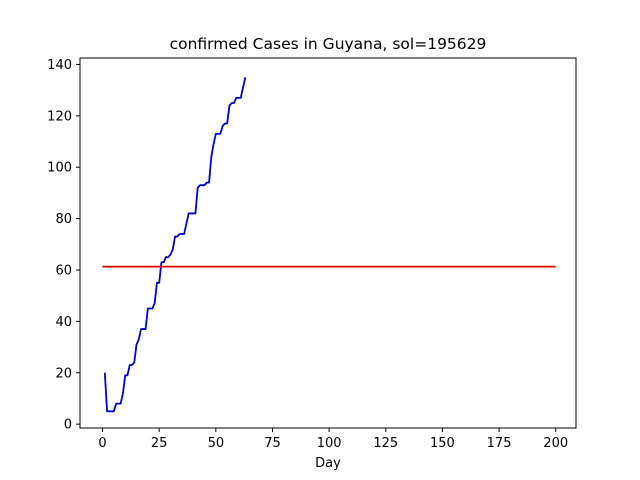 The height and width of the screenshot is (480, 640). Describe the element at coordinates (329, 443) in the screenshot. I see `x-tick-label: 100` at that location.